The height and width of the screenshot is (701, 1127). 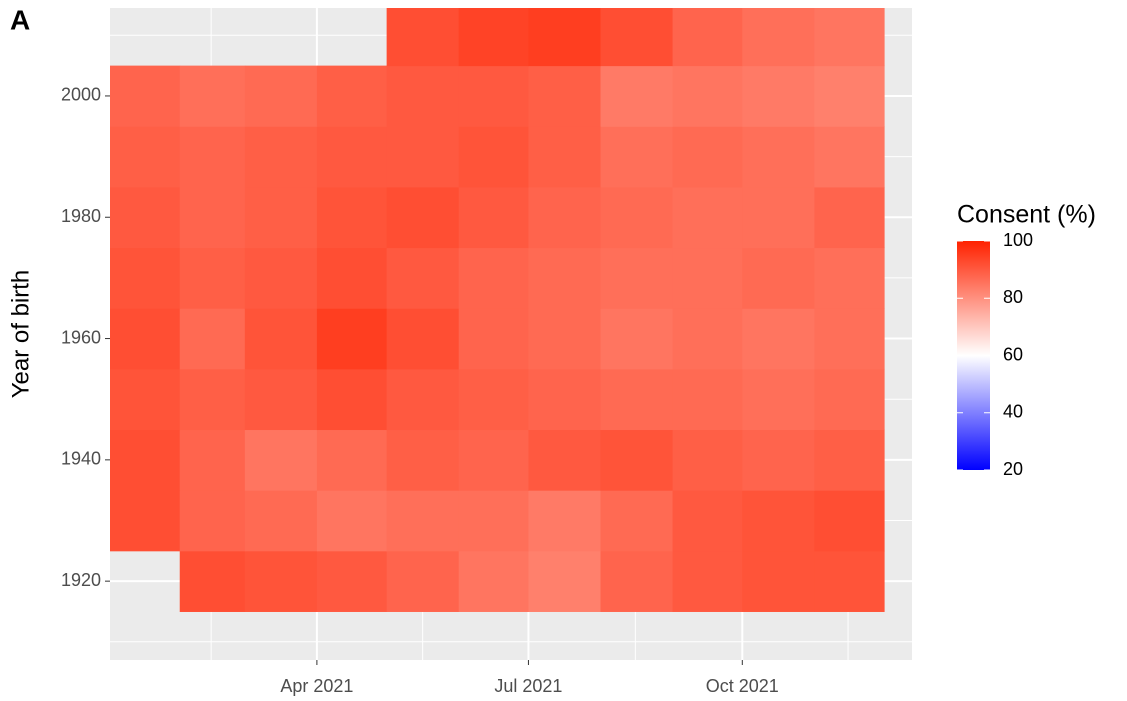 I want to click on y-tick-label: 1980, so click(x=81, y=216).